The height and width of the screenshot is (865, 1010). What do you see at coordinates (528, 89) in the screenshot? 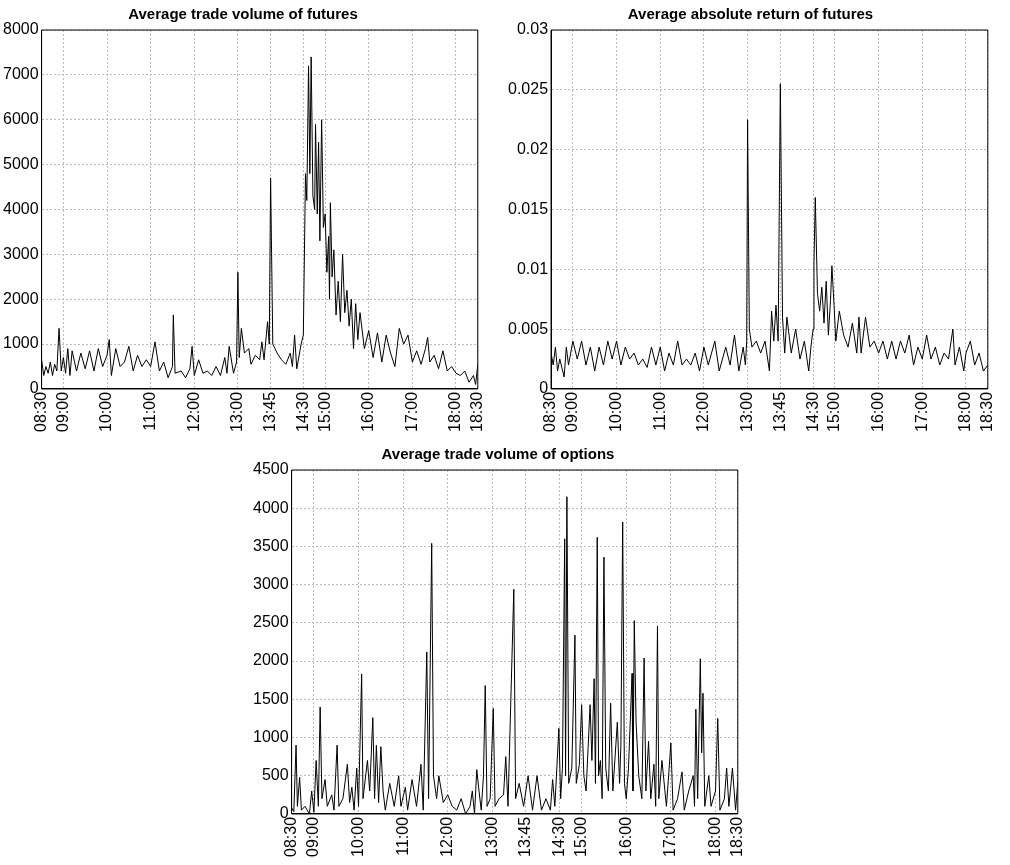
I see `y-tick-label: 0.025` at bounding box center [528, 89].